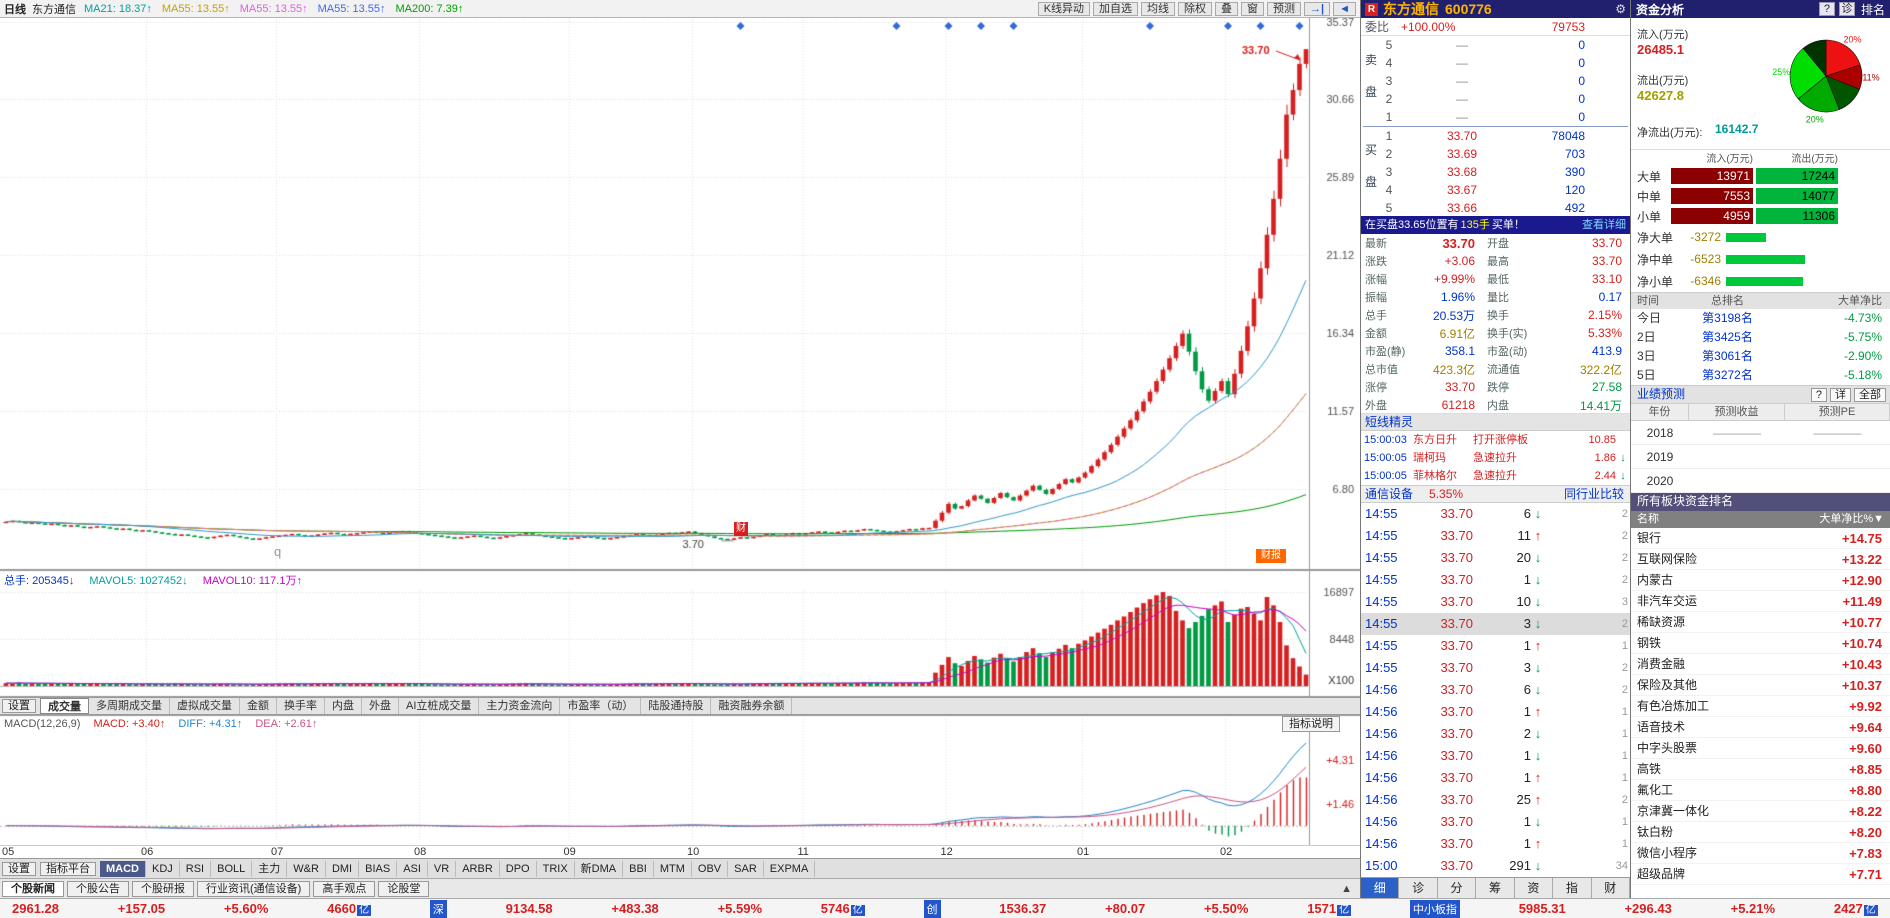 The height and width of the screenshot is (918, 1890). What do you see at coordinates (1271, 556) in the screenshot?
I see `report-event-badge: 财报` at bounding box center [1271, 556].